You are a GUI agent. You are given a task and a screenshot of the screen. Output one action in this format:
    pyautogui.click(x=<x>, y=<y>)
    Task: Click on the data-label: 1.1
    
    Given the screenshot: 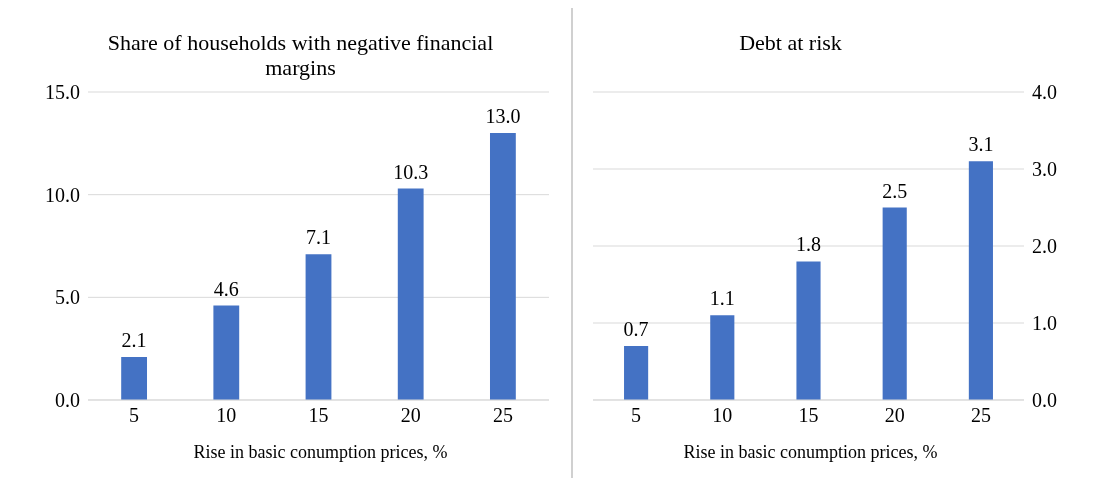 What is the action you would take?
    pyautogui.click(x=722, y=298)
    